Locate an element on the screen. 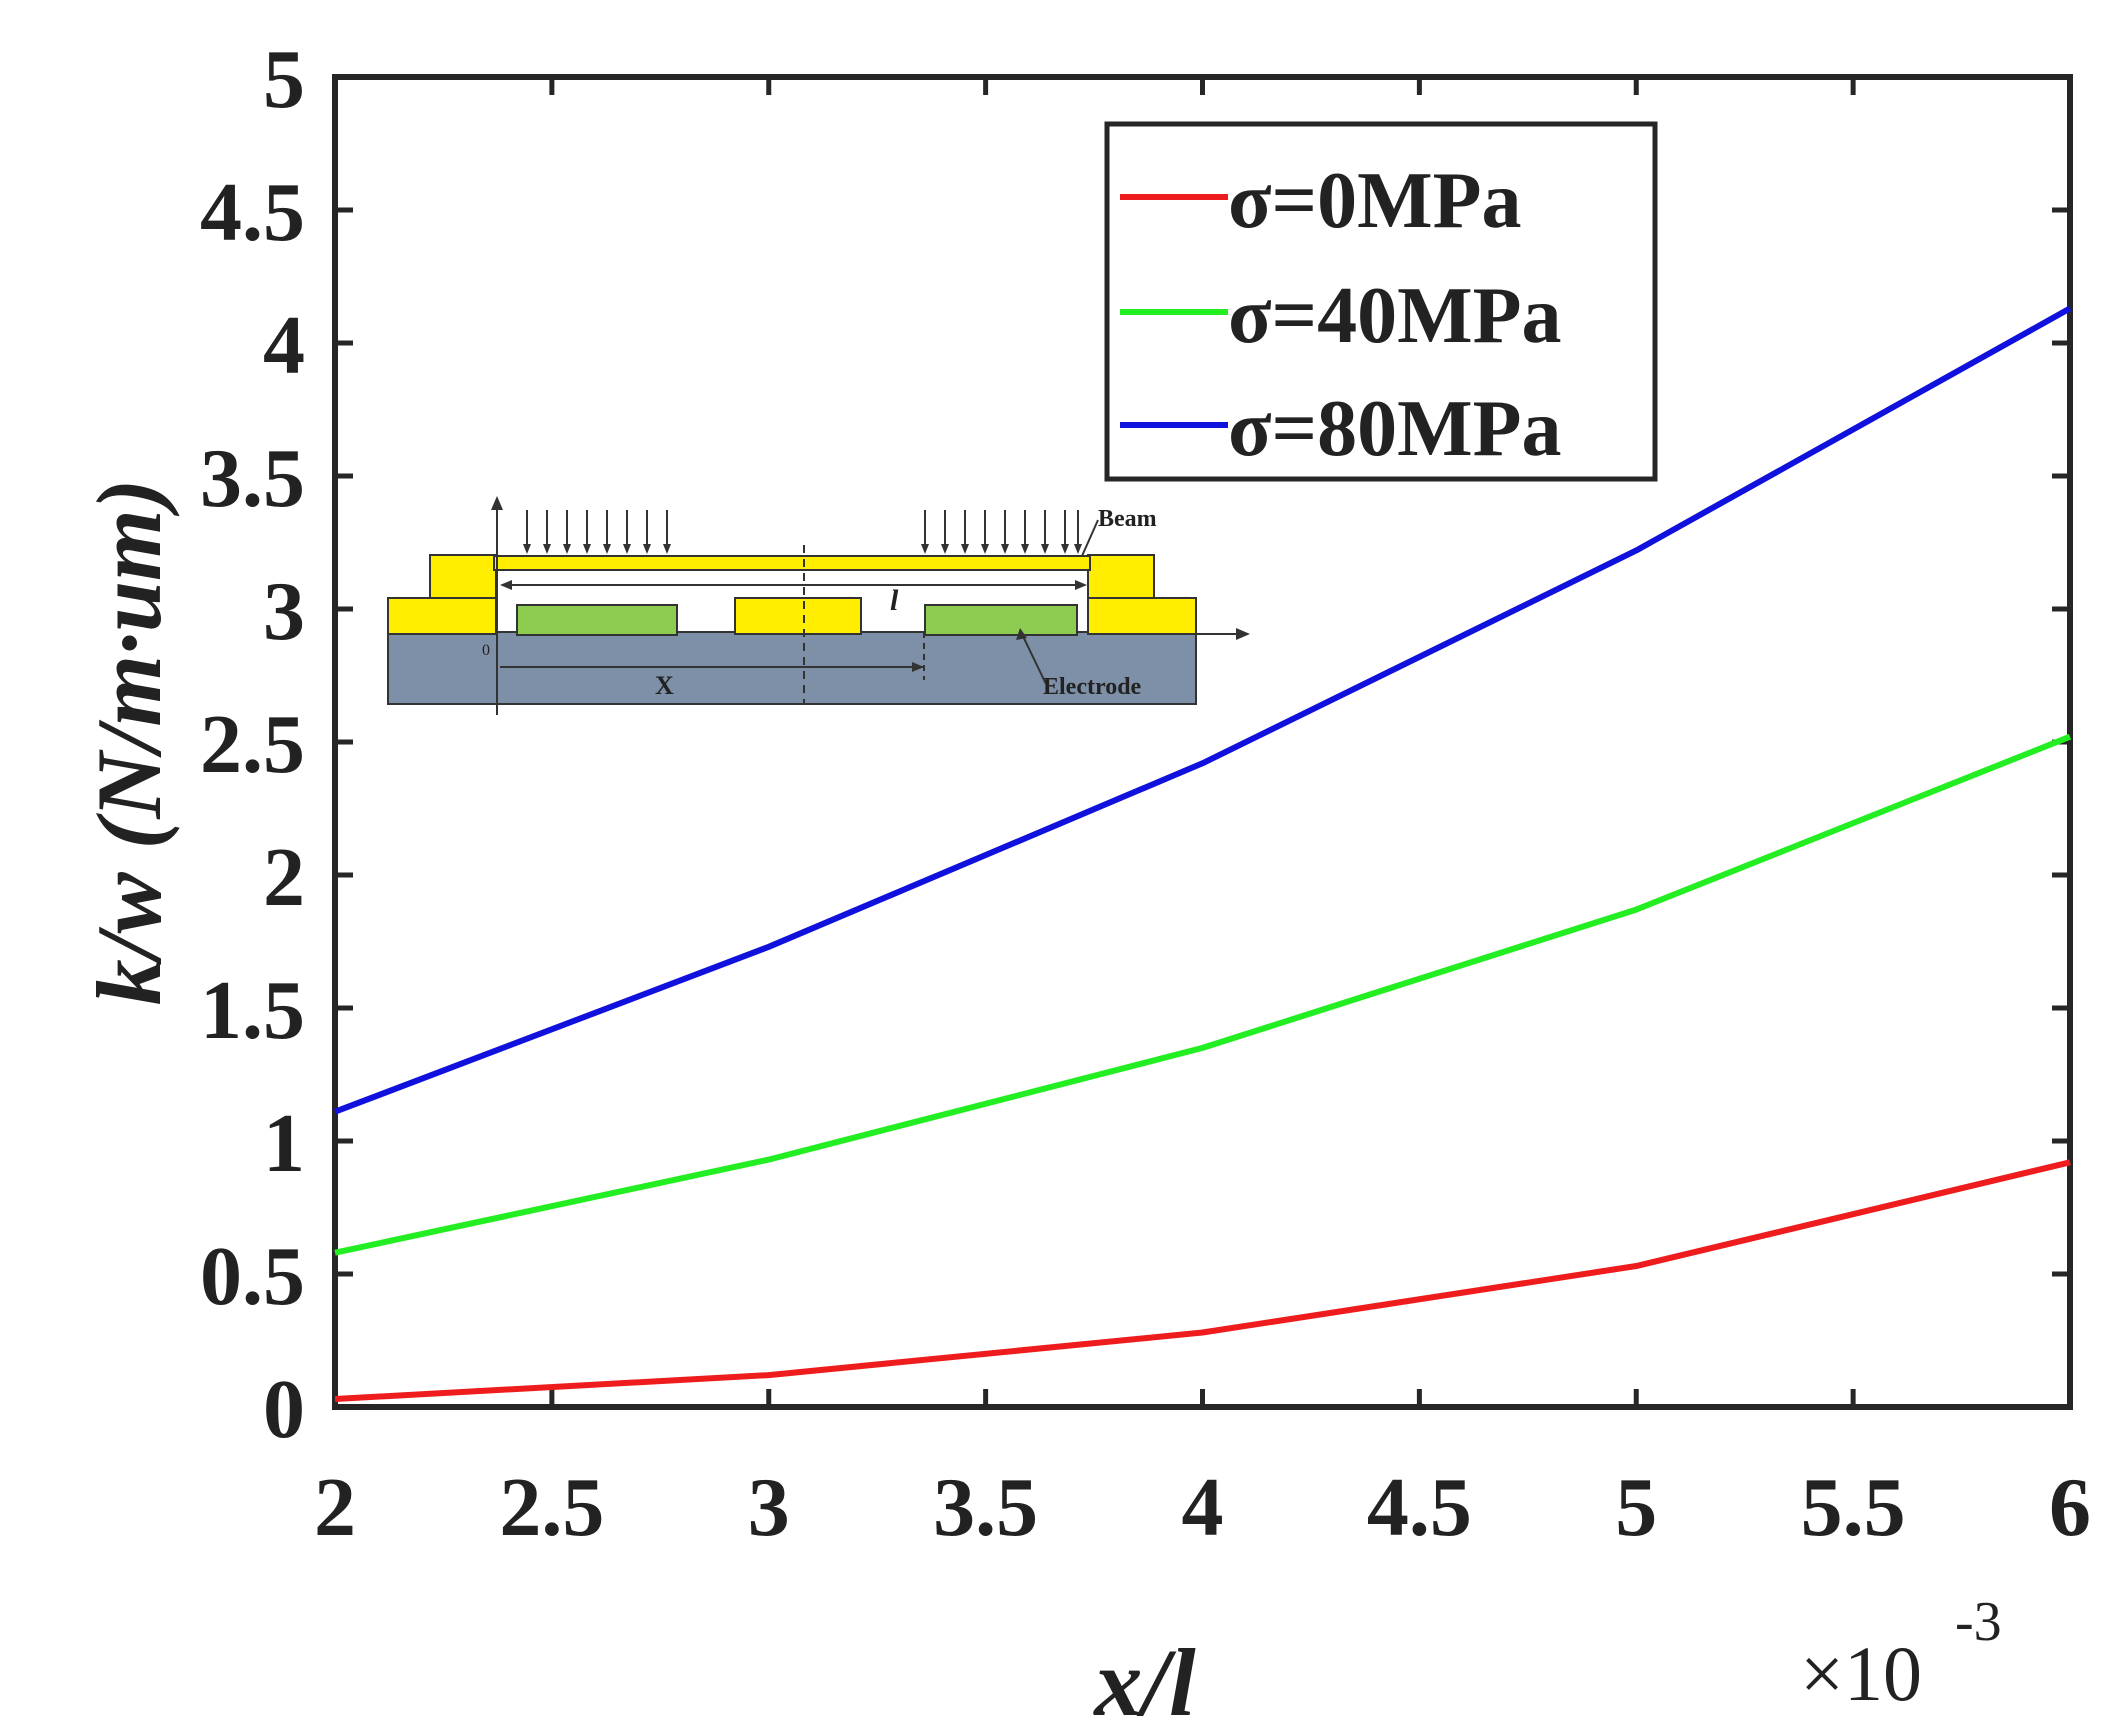  y-tick-label: 3.5 is located at coordinates (252, 478).